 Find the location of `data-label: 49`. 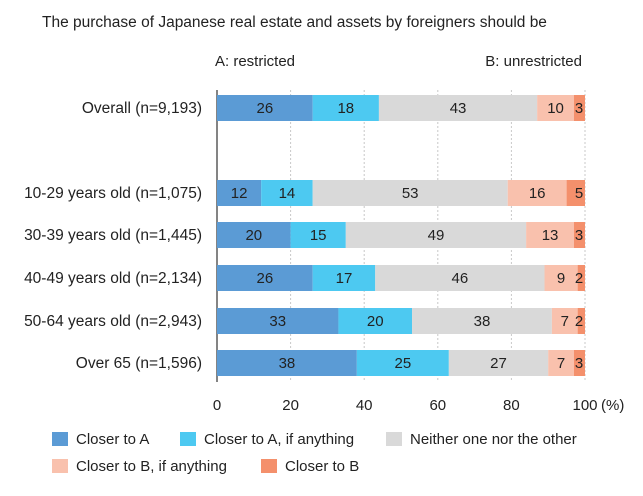

data-label: 49 is located at coordinates (436, 235).